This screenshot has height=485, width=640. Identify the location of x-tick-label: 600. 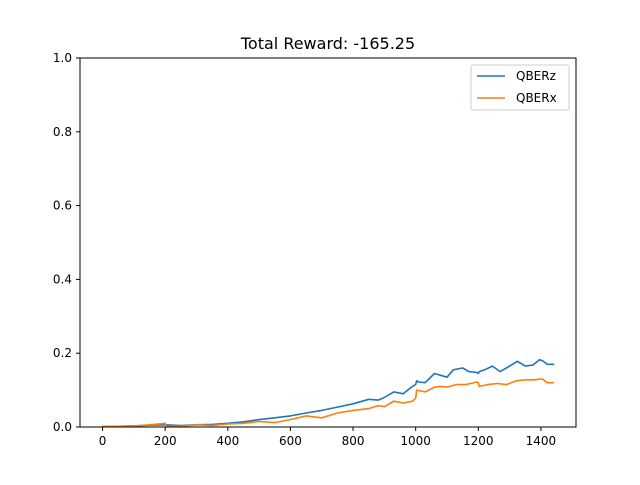
(290, 441).